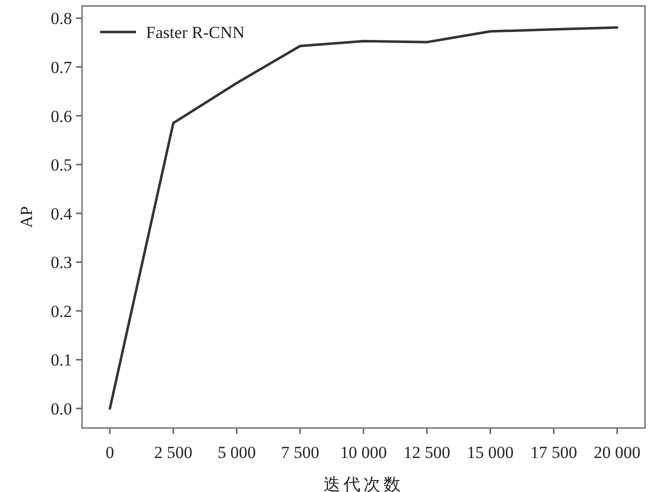 This screenshot has height=492, width=661. I want to click on y-tick-label: 0.7, so click(61, 67).